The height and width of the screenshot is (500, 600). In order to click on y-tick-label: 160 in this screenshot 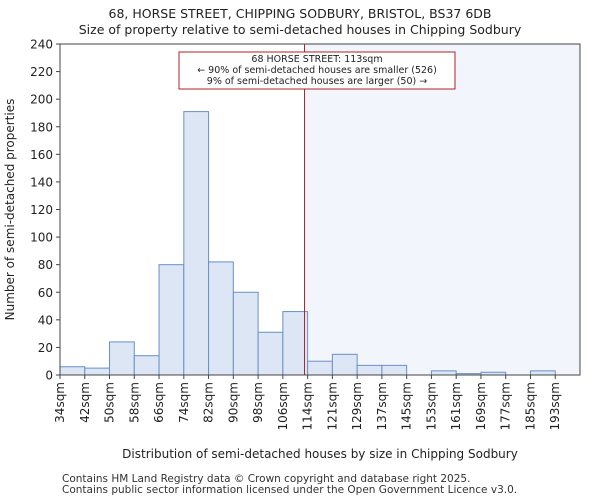, I will do `click(41, 155)`.